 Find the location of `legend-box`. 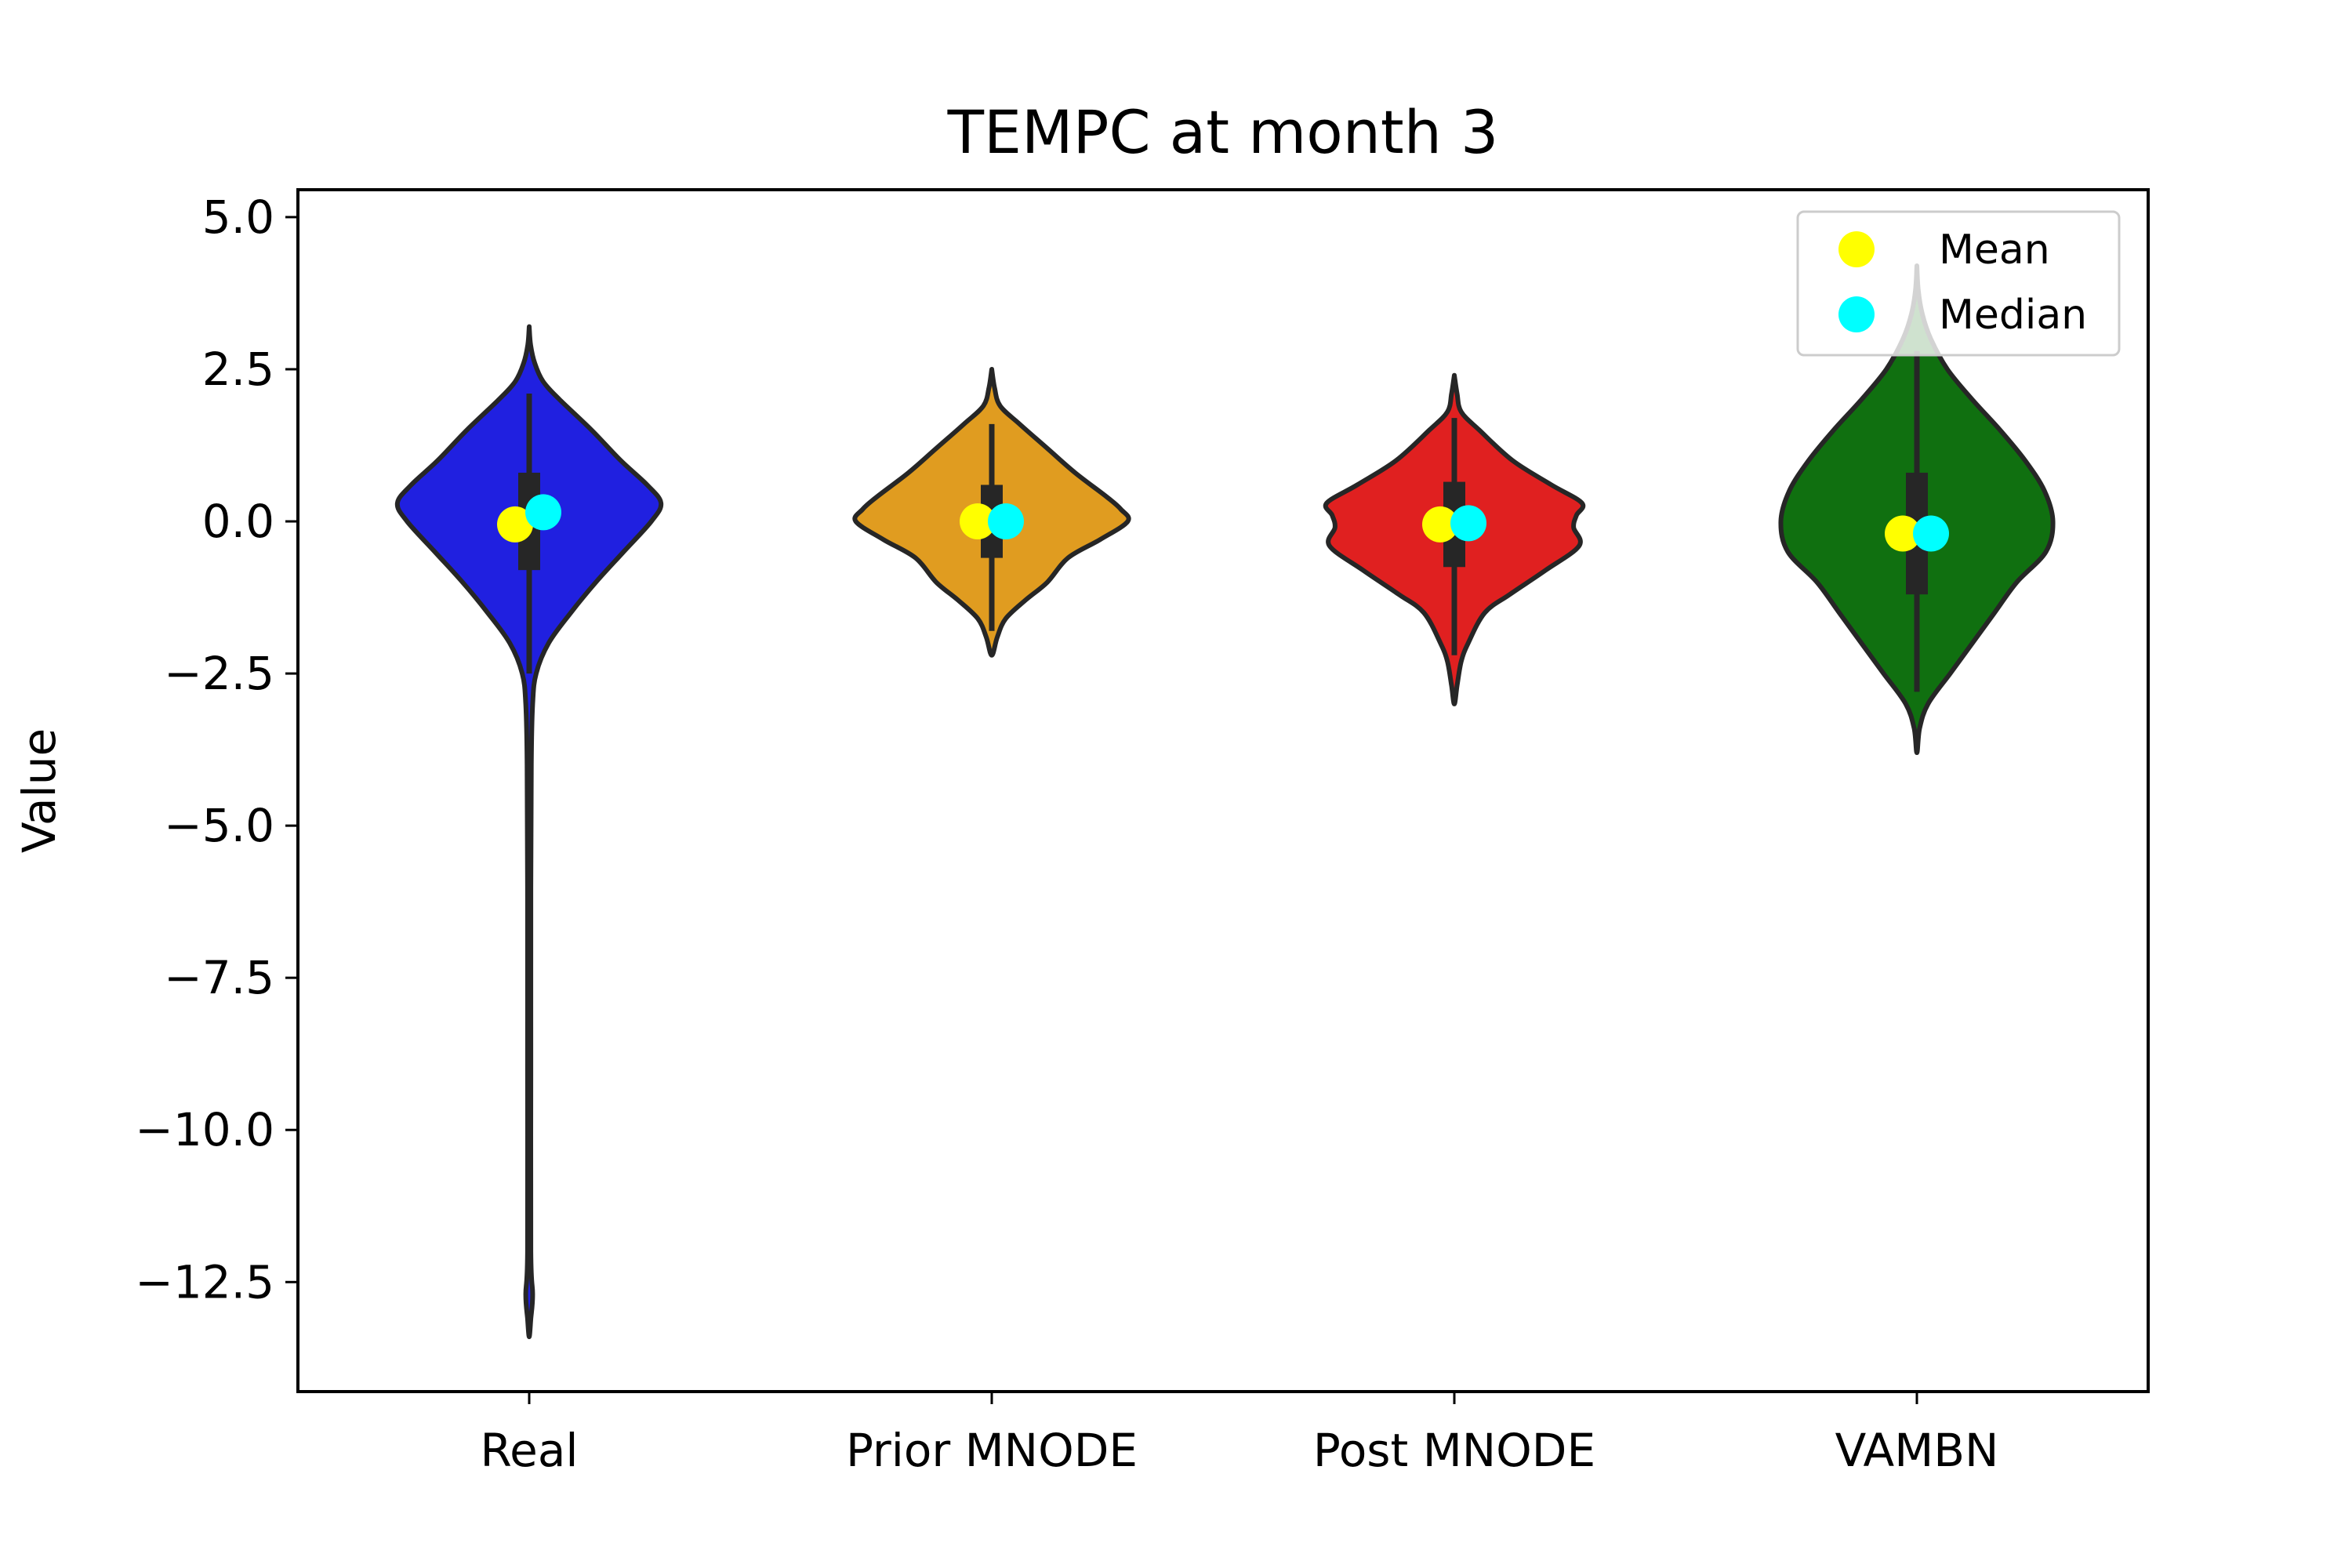

legend-box is located at coordinates (1958, 283).